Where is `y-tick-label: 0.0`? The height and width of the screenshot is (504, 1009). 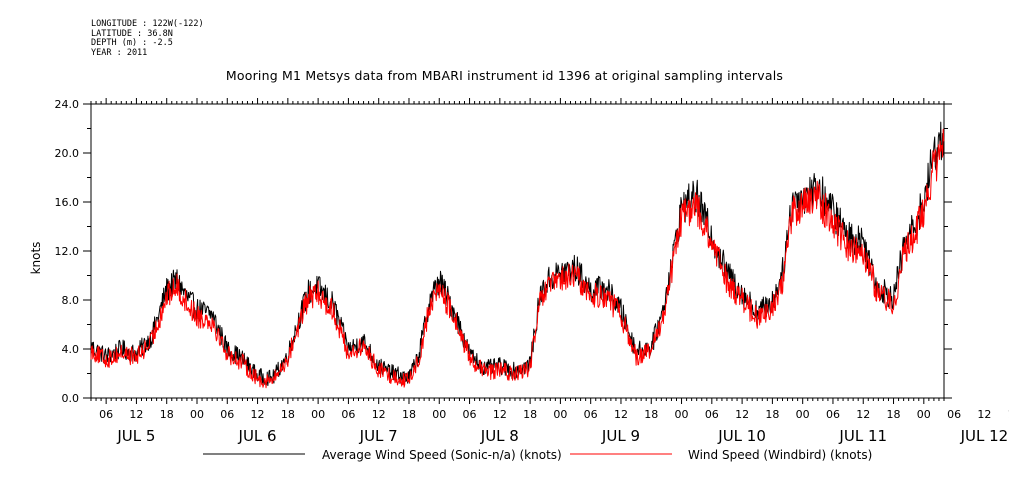
y-tick-label: 0.0 is located at coordinates (71, 398).